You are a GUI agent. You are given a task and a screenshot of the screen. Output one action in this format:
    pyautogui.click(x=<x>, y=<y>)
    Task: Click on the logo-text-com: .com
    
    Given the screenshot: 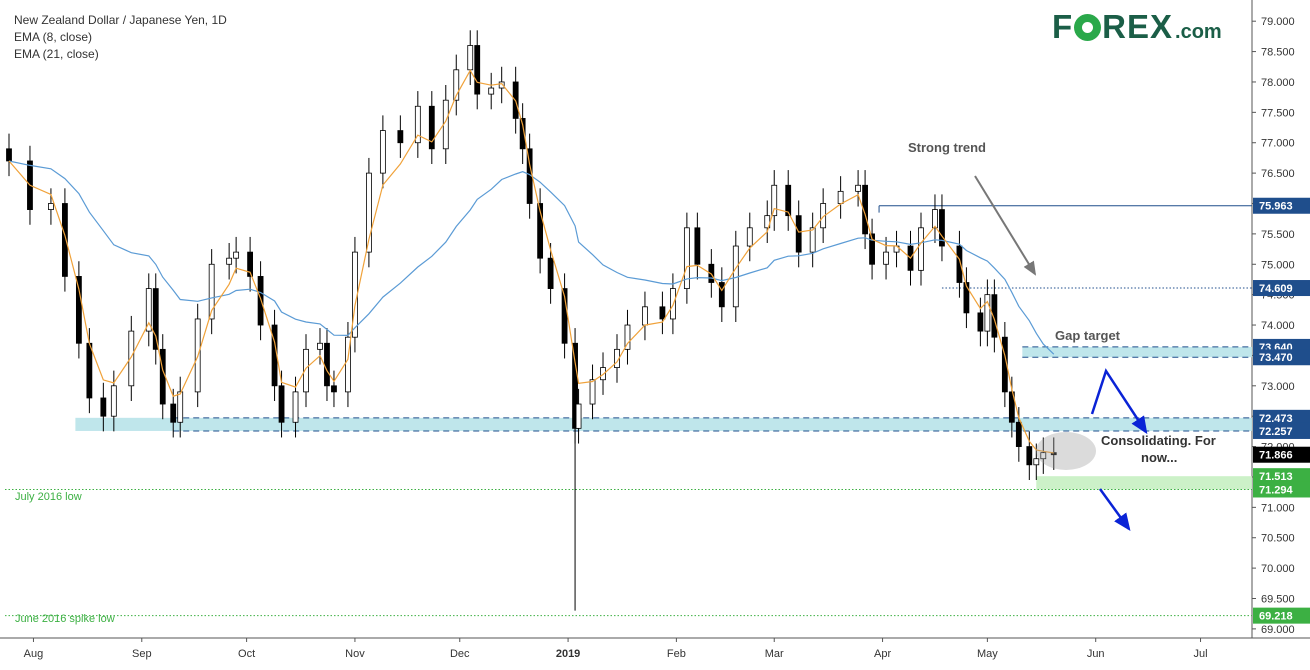 What is the action you would take?
    pyautogui.click(x=1198, y=32)
    